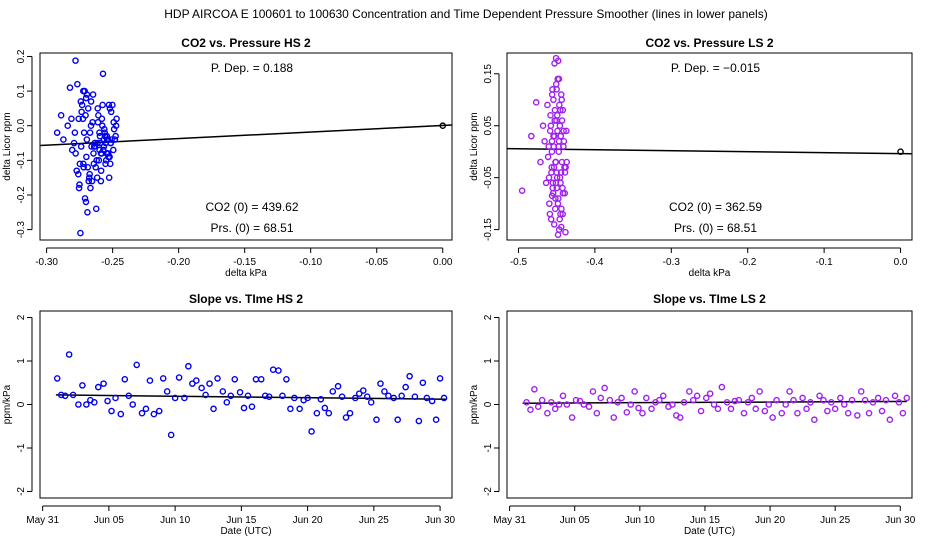  I want to click on y-axis-label: ppm/kPa, so click(7, 404).